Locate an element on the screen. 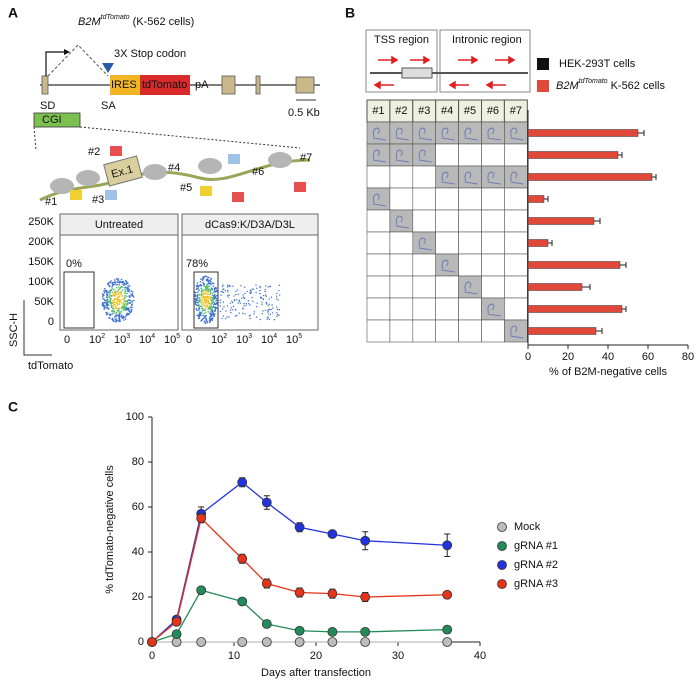 The height and width of the screenshot is (690, 697). text: HEK-293T cells is located at coordinates (597, 64).